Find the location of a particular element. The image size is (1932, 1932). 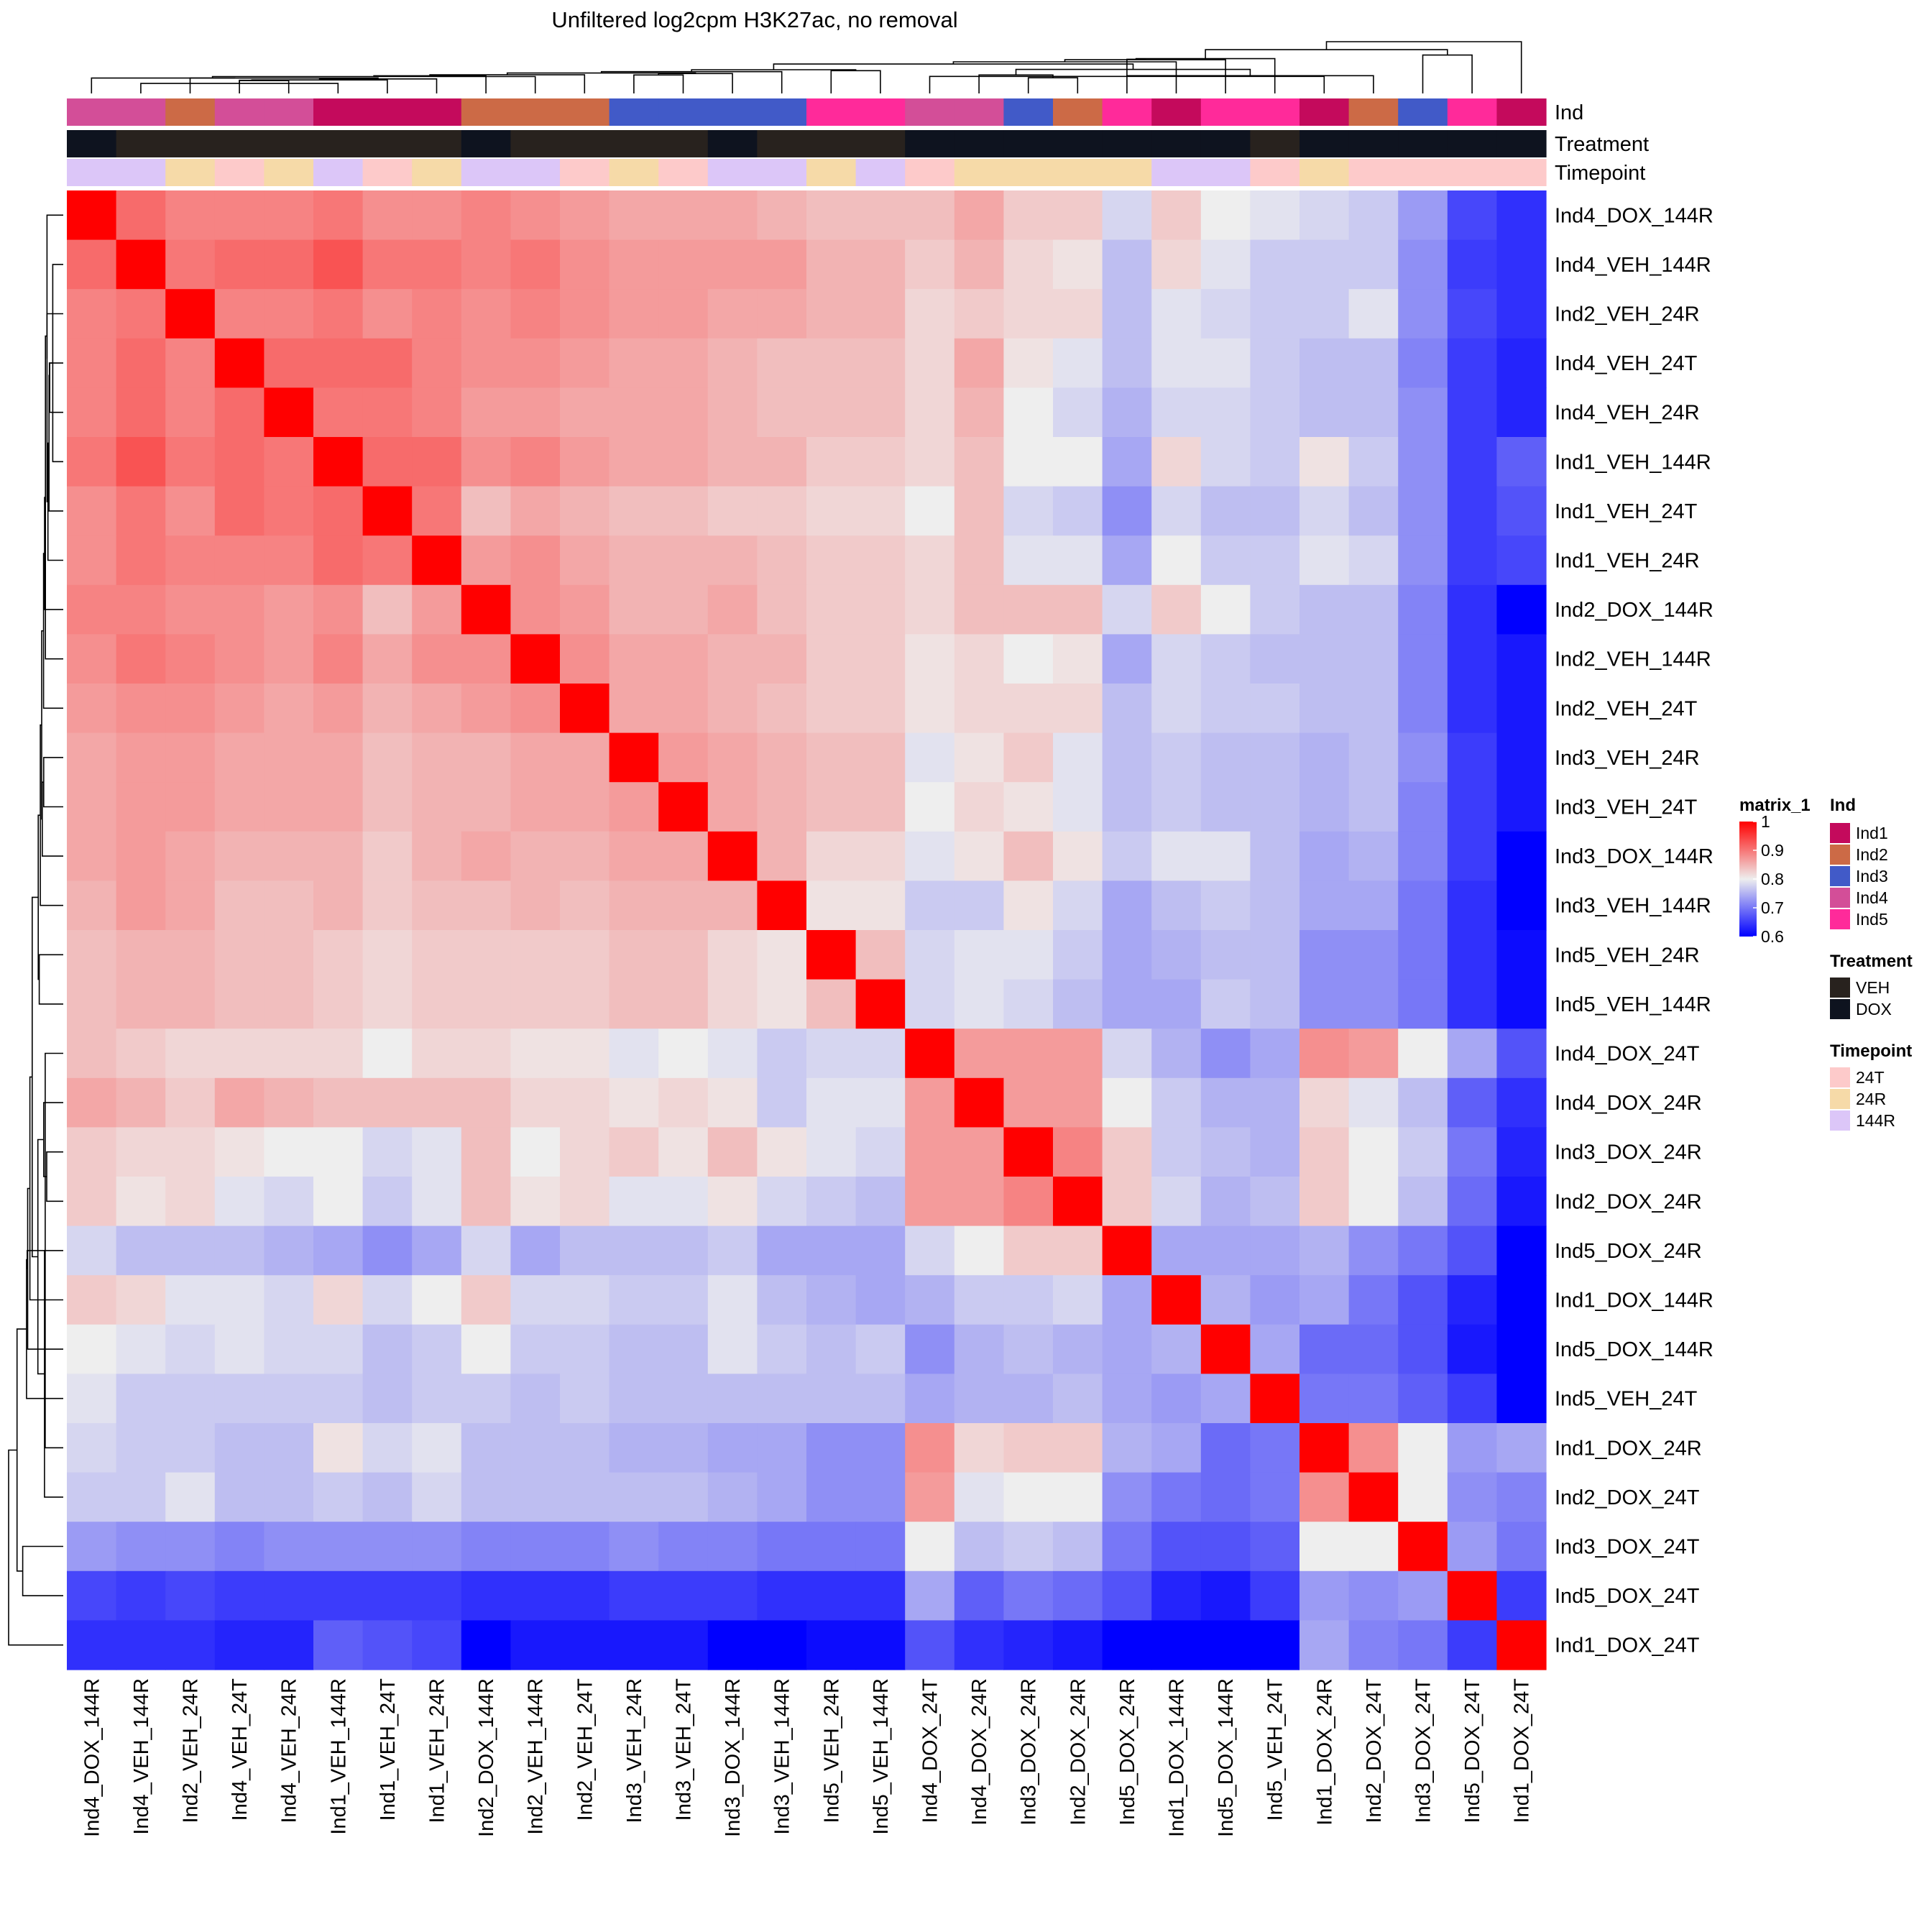

column-label: Ind2_DOX_144R is located at coordinates (486, 1757).